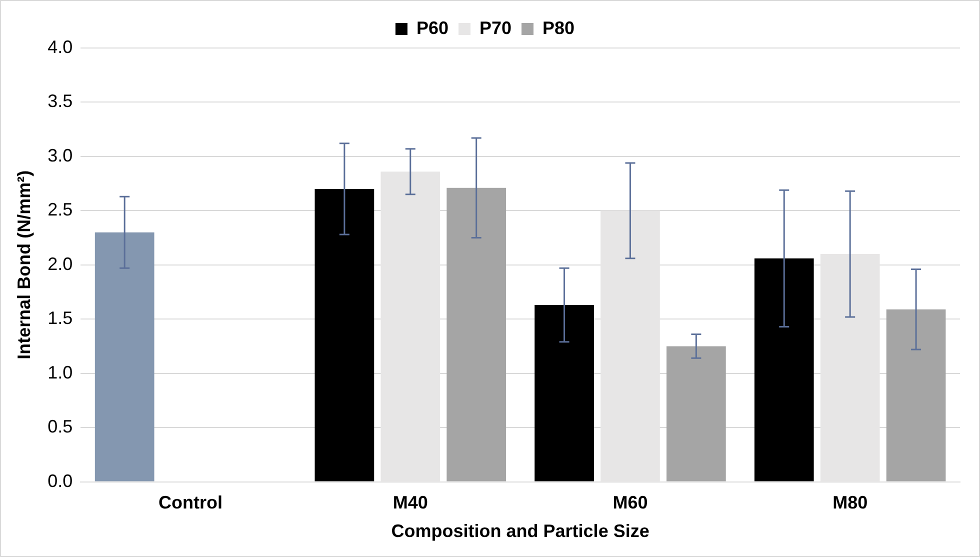 The width and height of the screenshot is (980, 557). I want to click on y-tick-label: 0.5, so click(60, 426).